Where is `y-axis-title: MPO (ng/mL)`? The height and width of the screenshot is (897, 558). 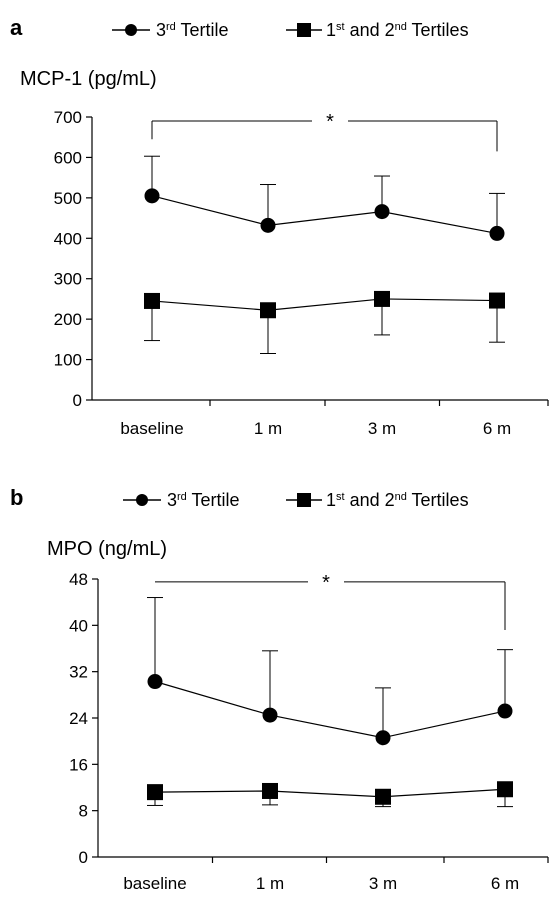 y-axis-title: MPO (ng/mL) is located at coordinates (107, 549).